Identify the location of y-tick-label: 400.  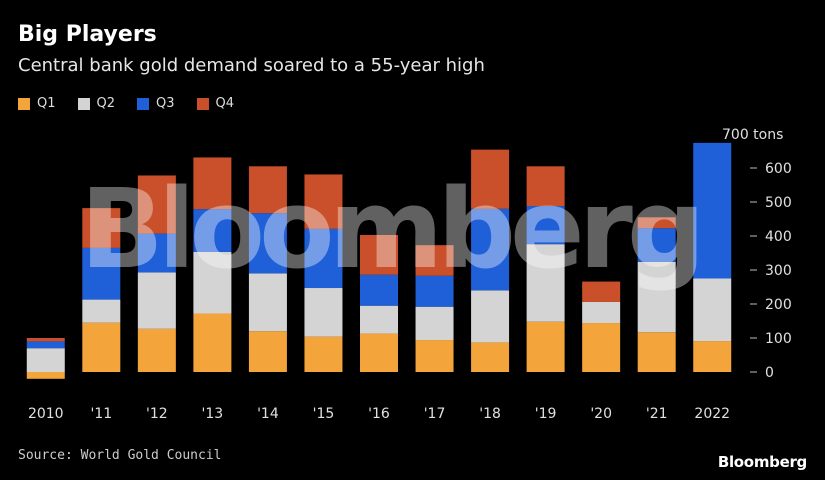
(778, 237).